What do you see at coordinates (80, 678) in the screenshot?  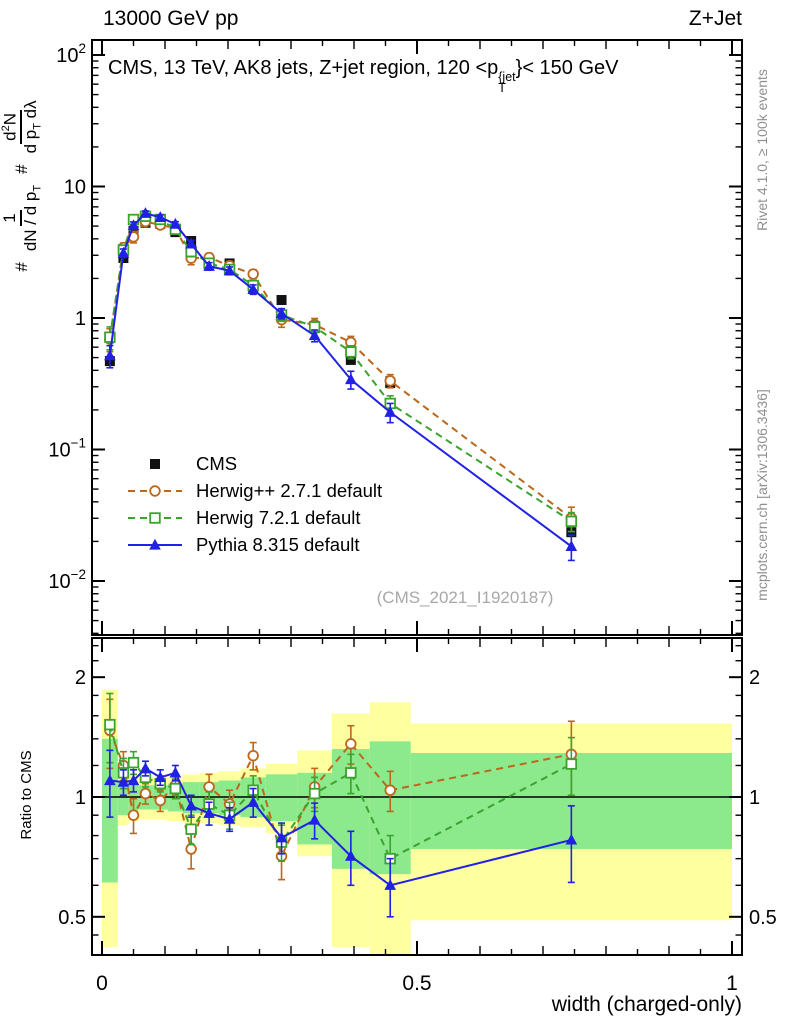 I see `ytick-ratio-left-2: 2` at bounding box center [80, 678].